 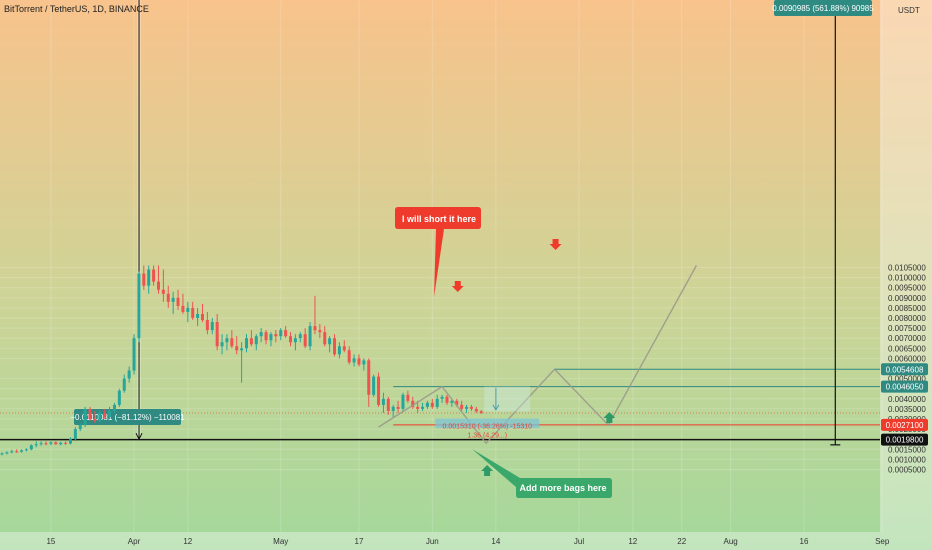 I want to click on price-tag: 0.0054608, so click(x=904, y=369).